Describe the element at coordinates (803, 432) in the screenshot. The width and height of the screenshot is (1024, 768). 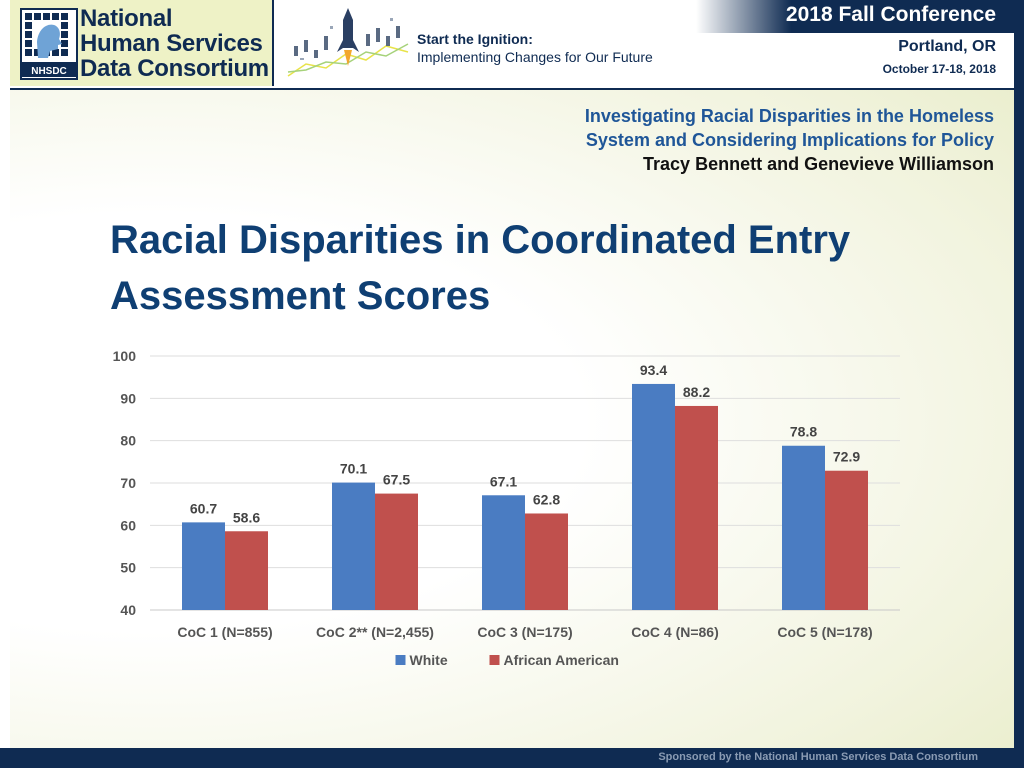
I see `data-label: 78.8` at that location.